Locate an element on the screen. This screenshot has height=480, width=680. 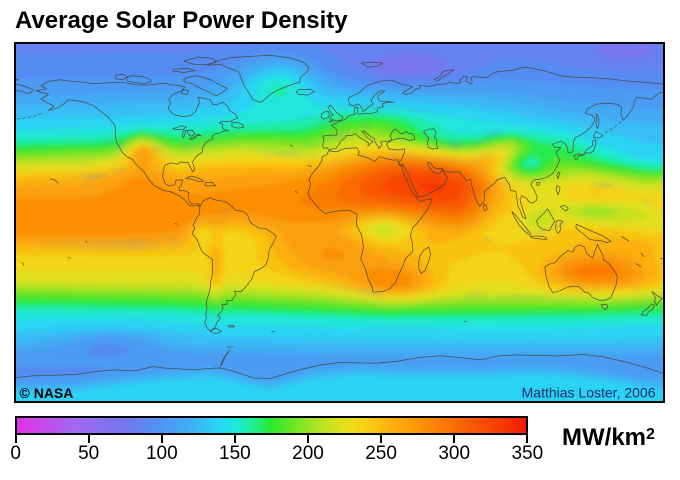
svg-text: Matthias Loster, 2006 is located at coordinates (589, 393).